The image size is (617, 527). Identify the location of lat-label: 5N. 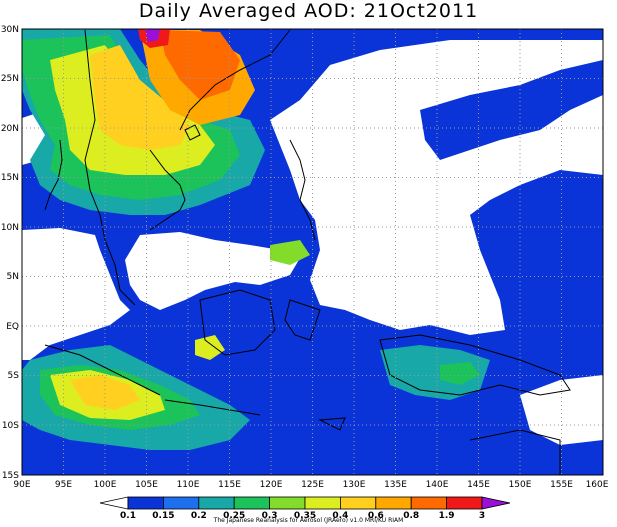
(13, 277).